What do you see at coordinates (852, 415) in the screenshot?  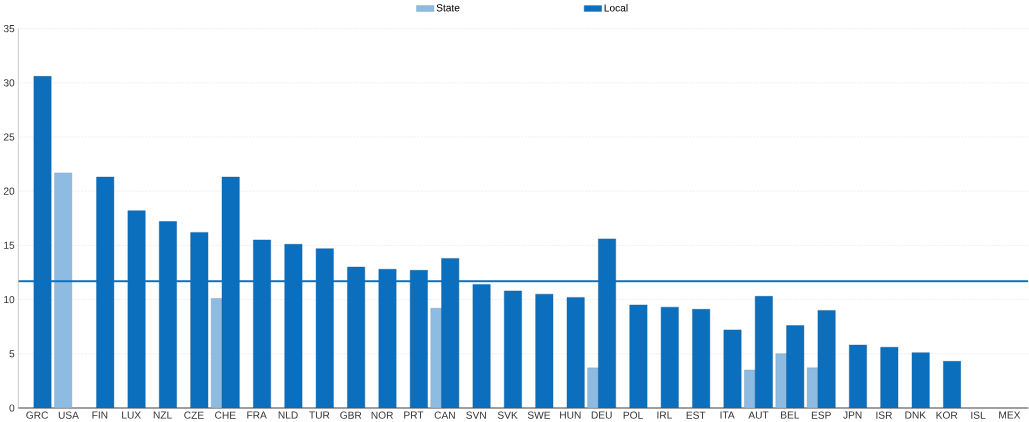 I see `x-tick-label: JPN` at bounding box center [852, 415].